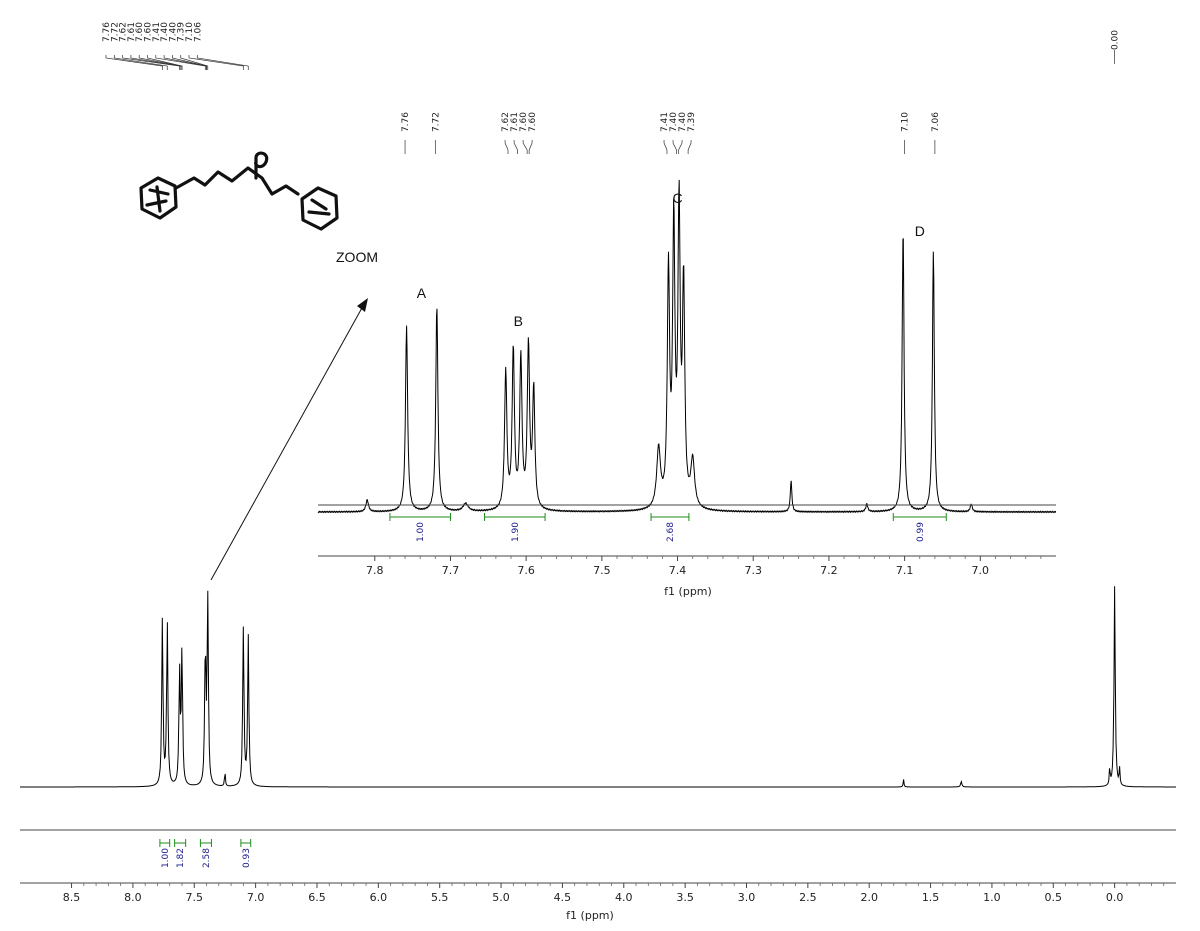 Image resolution: width=1200 pixels, height=931 pixels. I want to click on zoom-integral: 0.99, so click(919, 527).